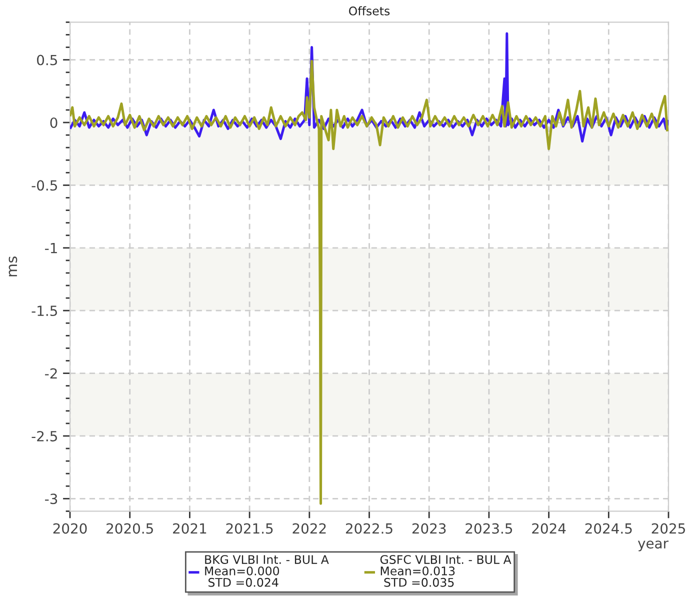  Describe the element at coordinates (249, 528) in the screenshot. I see `x-tick-label: 2021.5` at that location.